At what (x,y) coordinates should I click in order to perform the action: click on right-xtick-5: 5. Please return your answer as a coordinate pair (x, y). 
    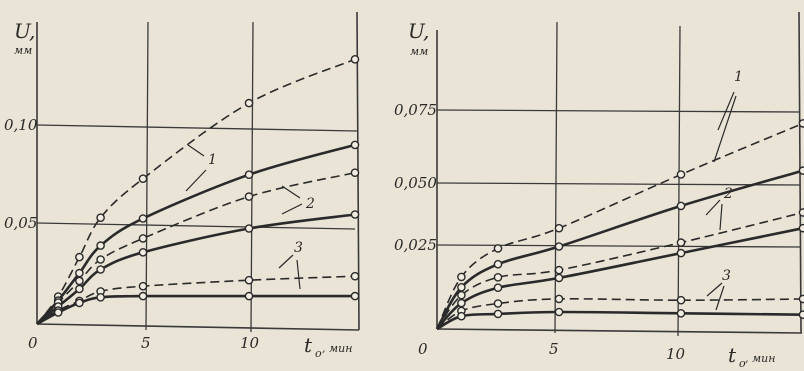
    Looking at the image, I should click on (554, 349).